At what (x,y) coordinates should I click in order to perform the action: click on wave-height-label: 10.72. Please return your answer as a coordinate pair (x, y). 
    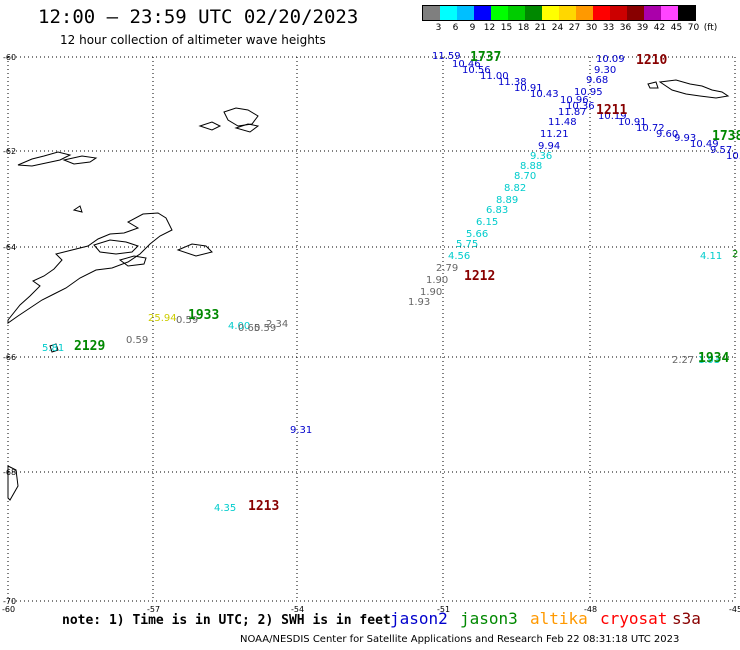
    Looking at the image, I should click on (650, 128).